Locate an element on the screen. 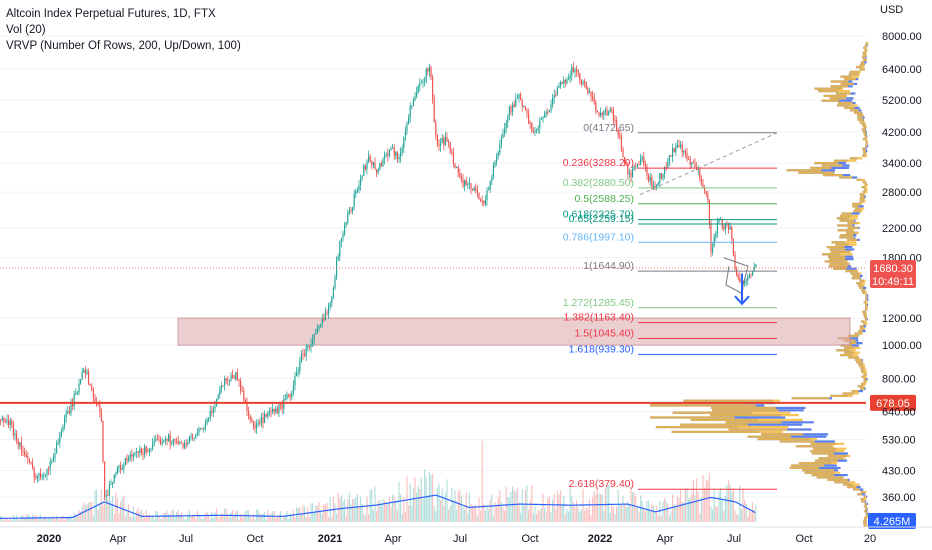  legend-vol: Vol (20) is located at coordinates (26, 30).